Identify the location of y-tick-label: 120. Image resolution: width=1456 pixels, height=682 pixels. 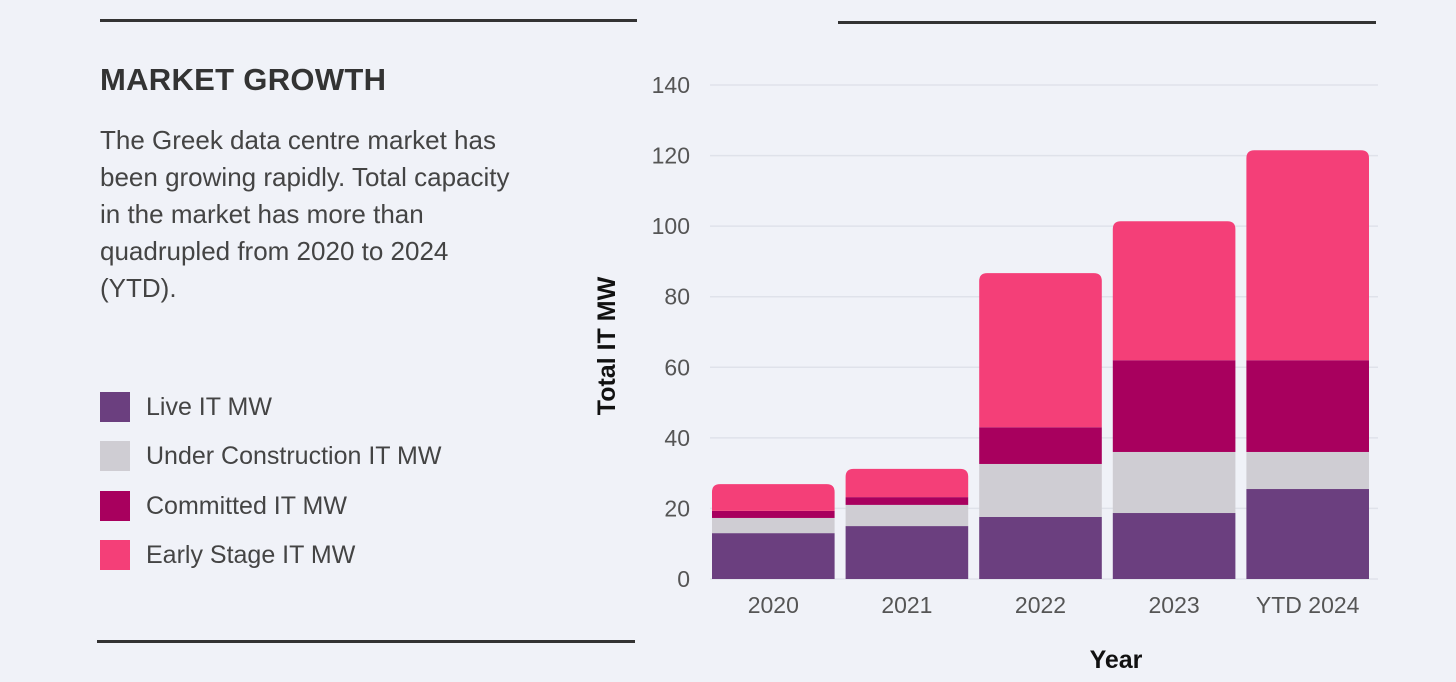
(671, 156).